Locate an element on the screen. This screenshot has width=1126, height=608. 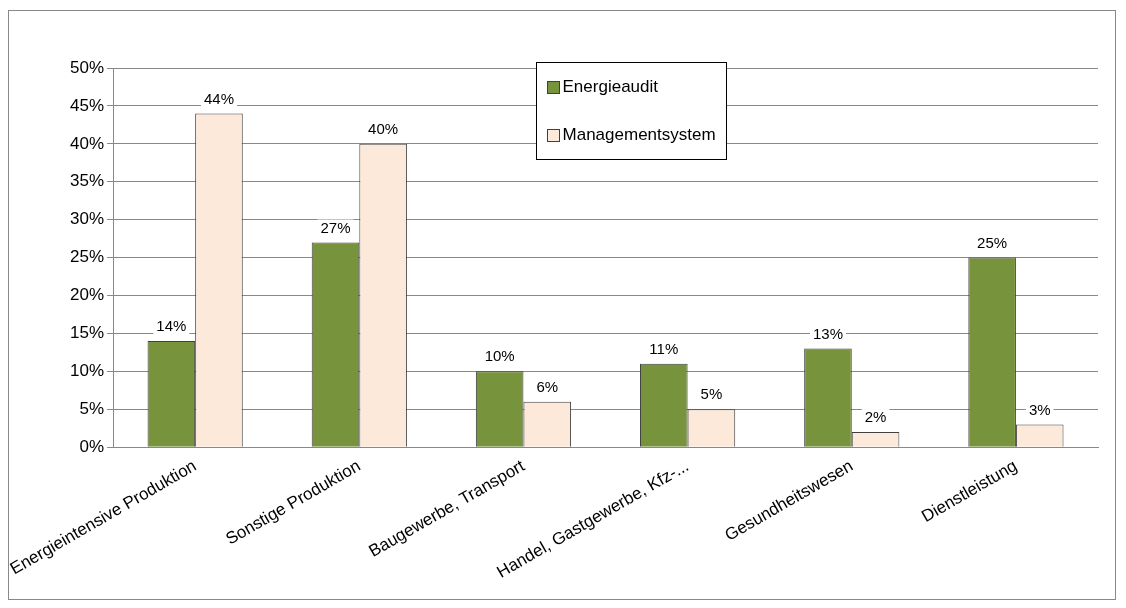
data-label: 27% is located at coordinates (335, 227).